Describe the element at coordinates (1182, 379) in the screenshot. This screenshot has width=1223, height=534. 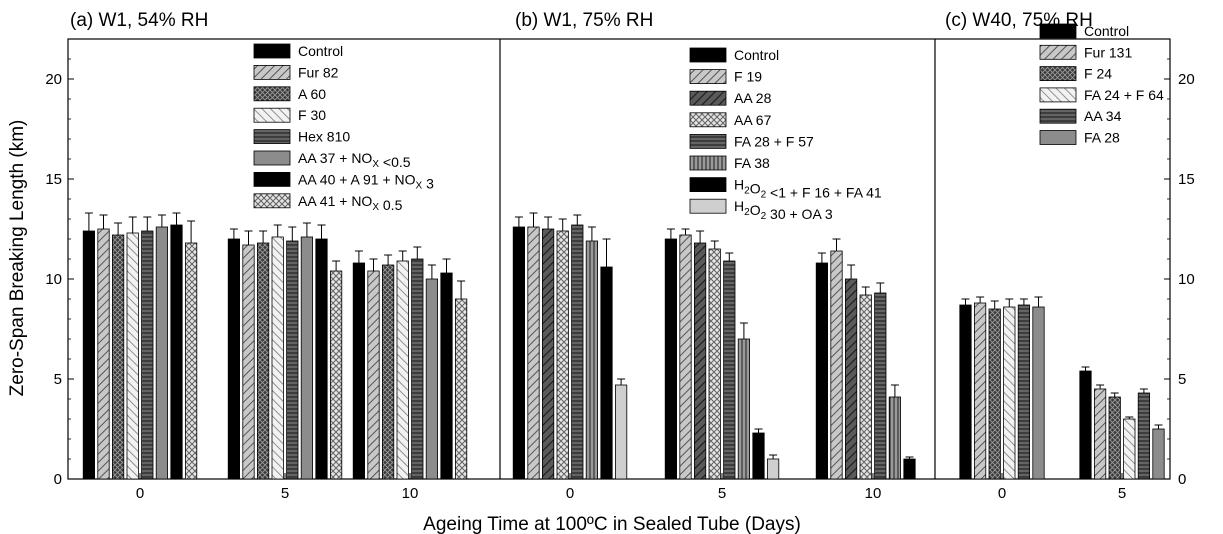
I see `y-tick-label-right: 5` at that location.